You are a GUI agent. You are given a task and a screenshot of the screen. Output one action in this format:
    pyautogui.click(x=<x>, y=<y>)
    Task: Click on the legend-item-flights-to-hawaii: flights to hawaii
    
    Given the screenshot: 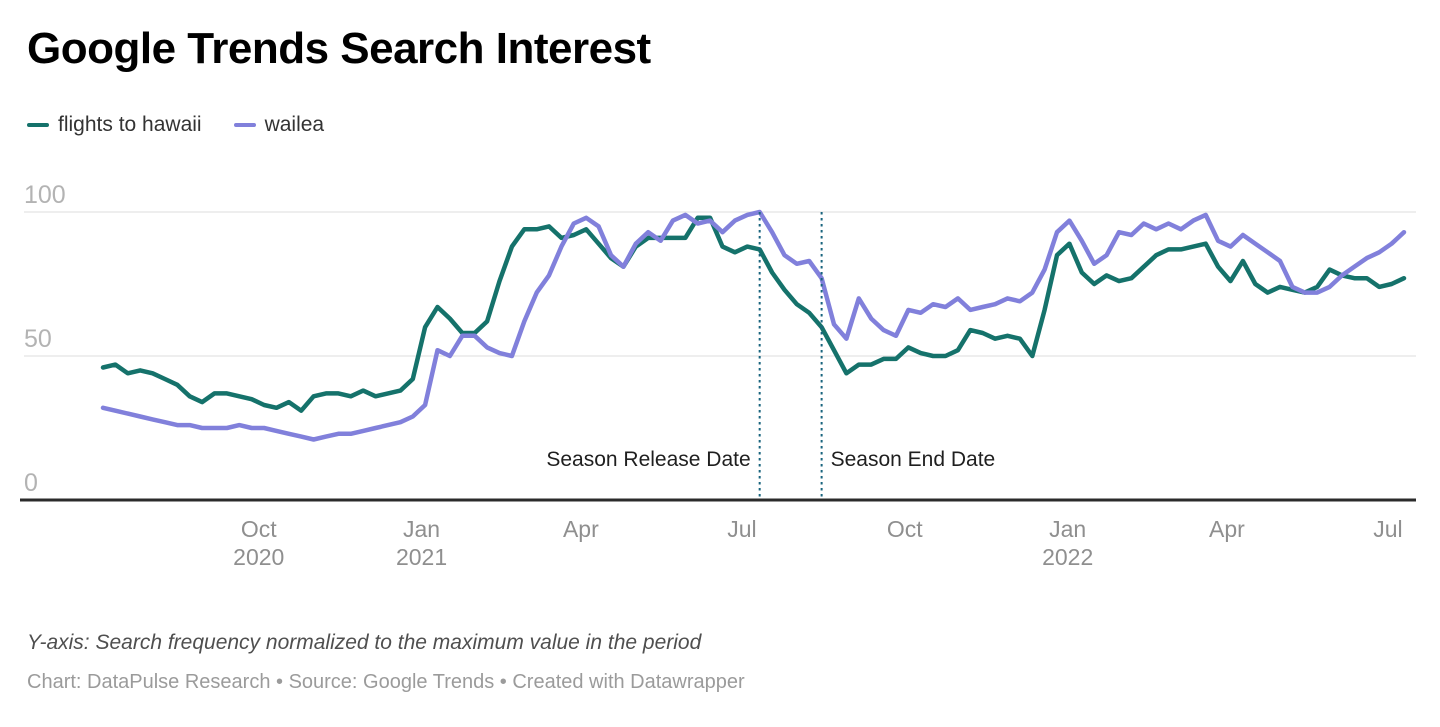 What is the action you would take?
    pyautogui.click(x=114, y=125)
    